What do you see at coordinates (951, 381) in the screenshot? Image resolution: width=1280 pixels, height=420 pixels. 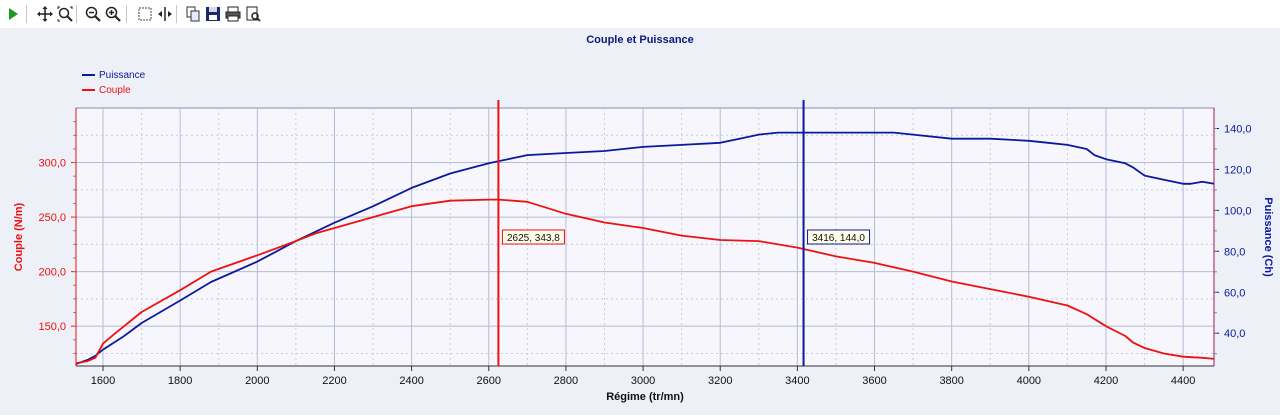 I see `x-tick-label: 3800` at bounding box center [951, 381].